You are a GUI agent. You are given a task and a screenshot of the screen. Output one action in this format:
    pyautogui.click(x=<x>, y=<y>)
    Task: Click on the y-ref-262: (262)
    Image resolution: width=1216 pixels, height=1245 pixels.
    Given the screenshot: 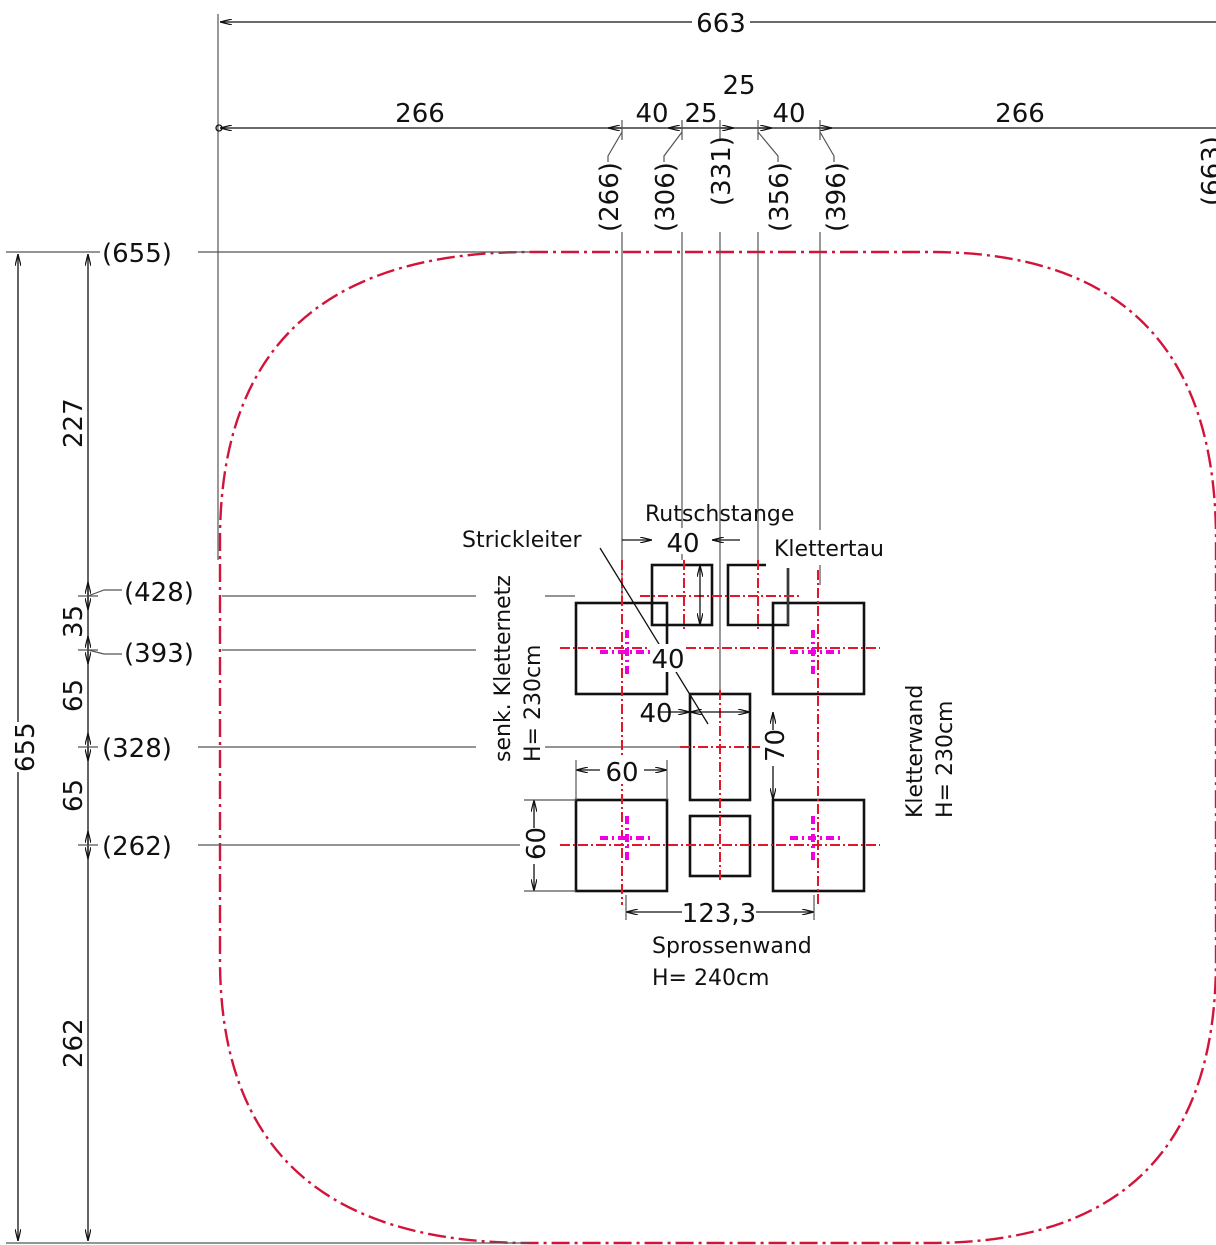 What is the action you would take?
    pyautogui.click(x=137, y=847)
    